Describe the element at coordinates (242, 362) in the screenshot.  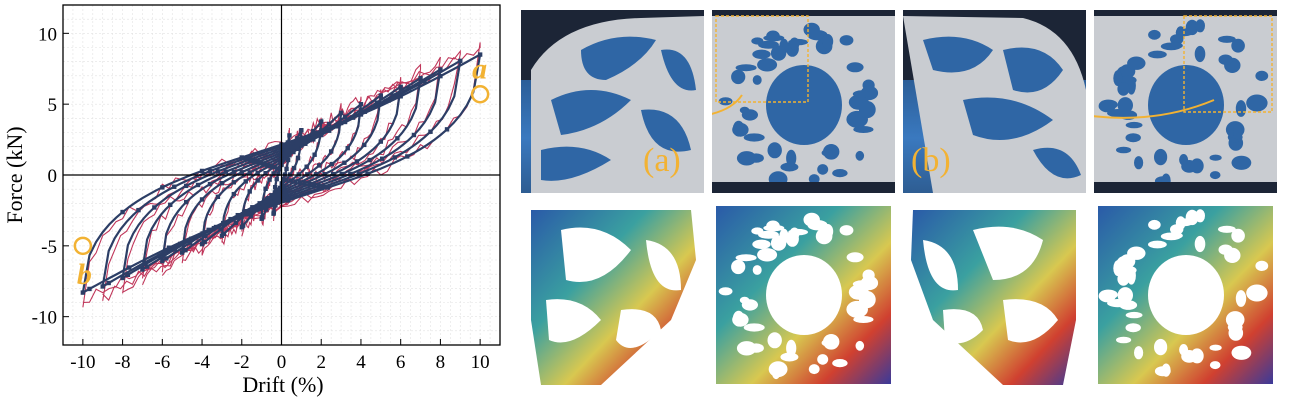
I see `x-tick-label: -2` at that location.